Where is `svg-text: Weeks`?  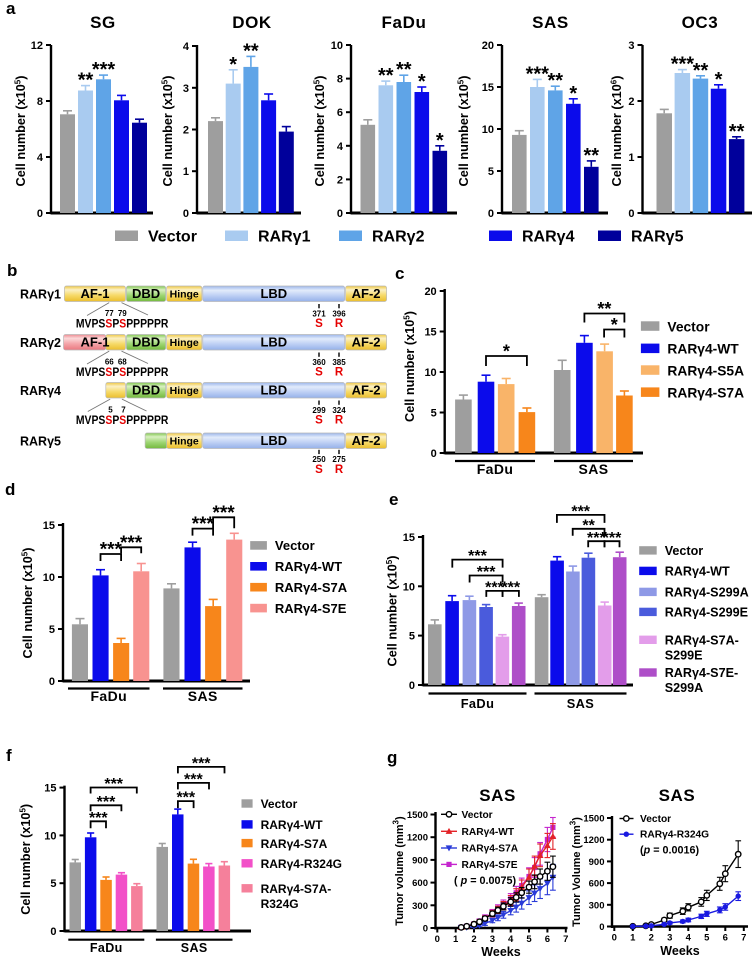 svg-text: Weeks is located at coordinates (679, 951).